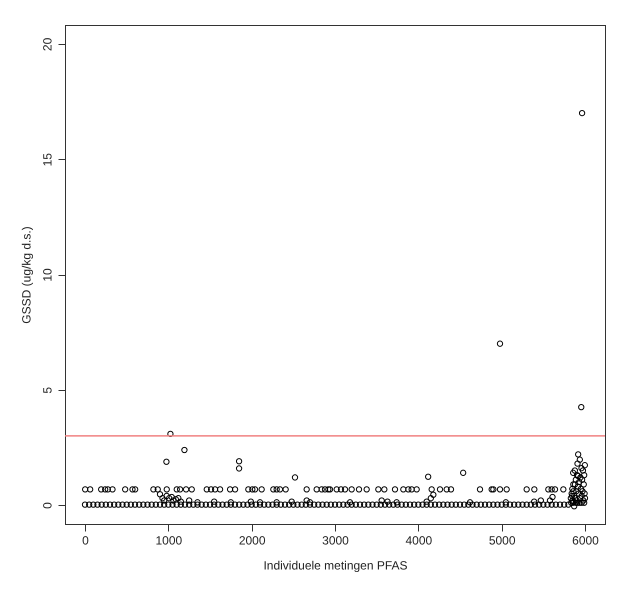 This screenshot has width=631, height=595. Describe the element at coordinates (252, 541) in the screenshot. I see `x-tick-label: 2000` at that location.